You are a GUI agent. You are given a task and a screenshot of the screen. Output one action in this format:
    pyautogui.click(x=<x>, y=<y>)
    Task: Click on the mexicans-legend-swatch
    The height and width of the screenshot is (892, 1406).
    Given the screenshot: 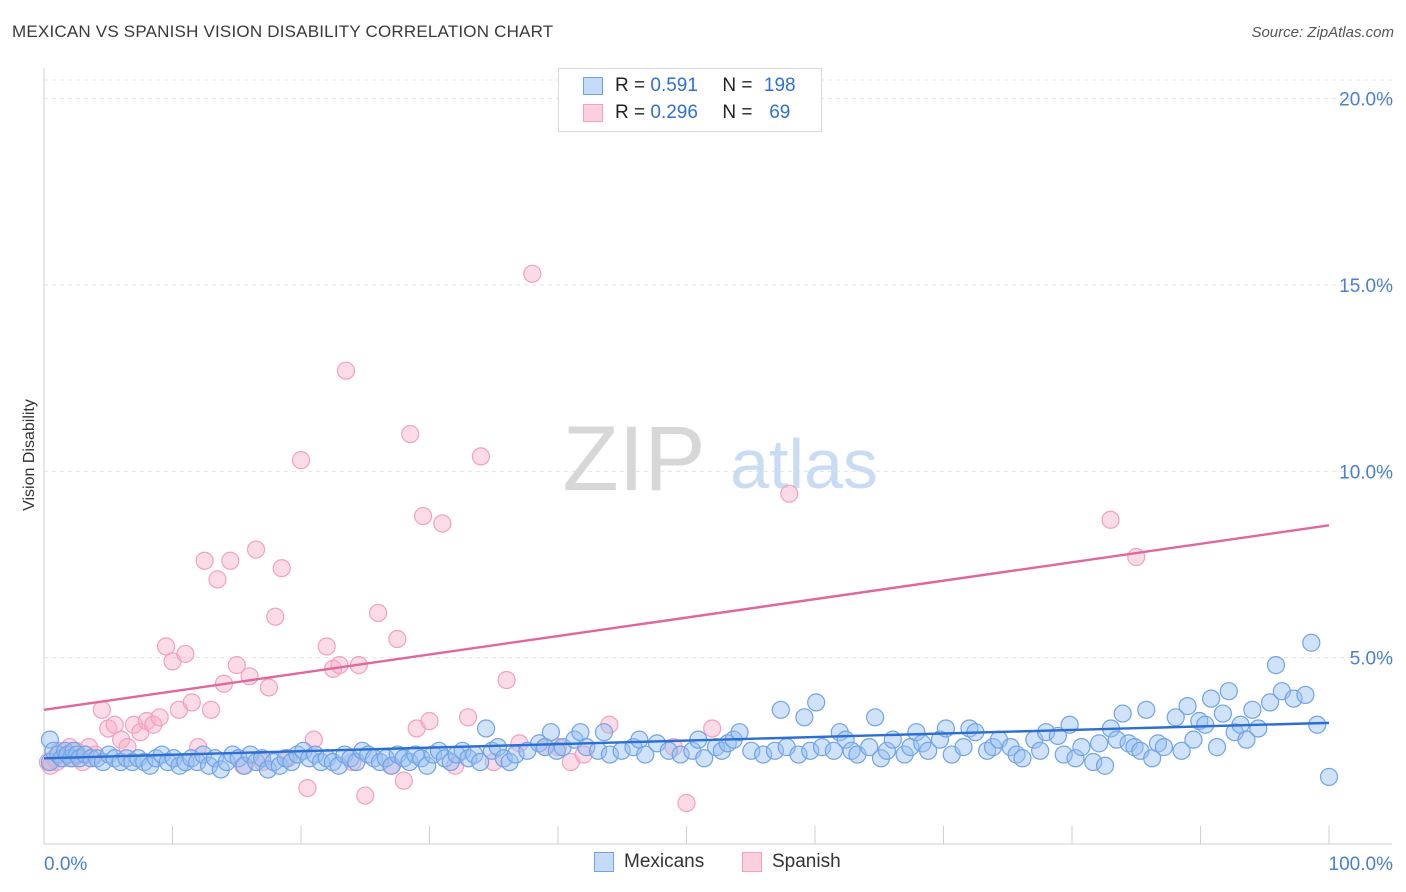 What is the action you would take?
    pyautogui.click(x=604, y=862)
    